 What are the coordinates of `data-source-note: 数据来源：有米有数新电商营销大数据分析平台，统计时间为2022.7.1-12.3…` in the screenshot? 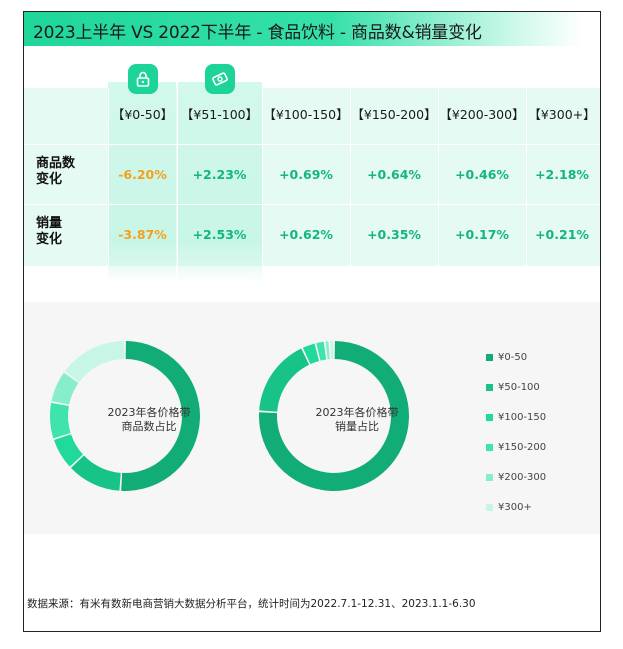 It's located at (251, 604).